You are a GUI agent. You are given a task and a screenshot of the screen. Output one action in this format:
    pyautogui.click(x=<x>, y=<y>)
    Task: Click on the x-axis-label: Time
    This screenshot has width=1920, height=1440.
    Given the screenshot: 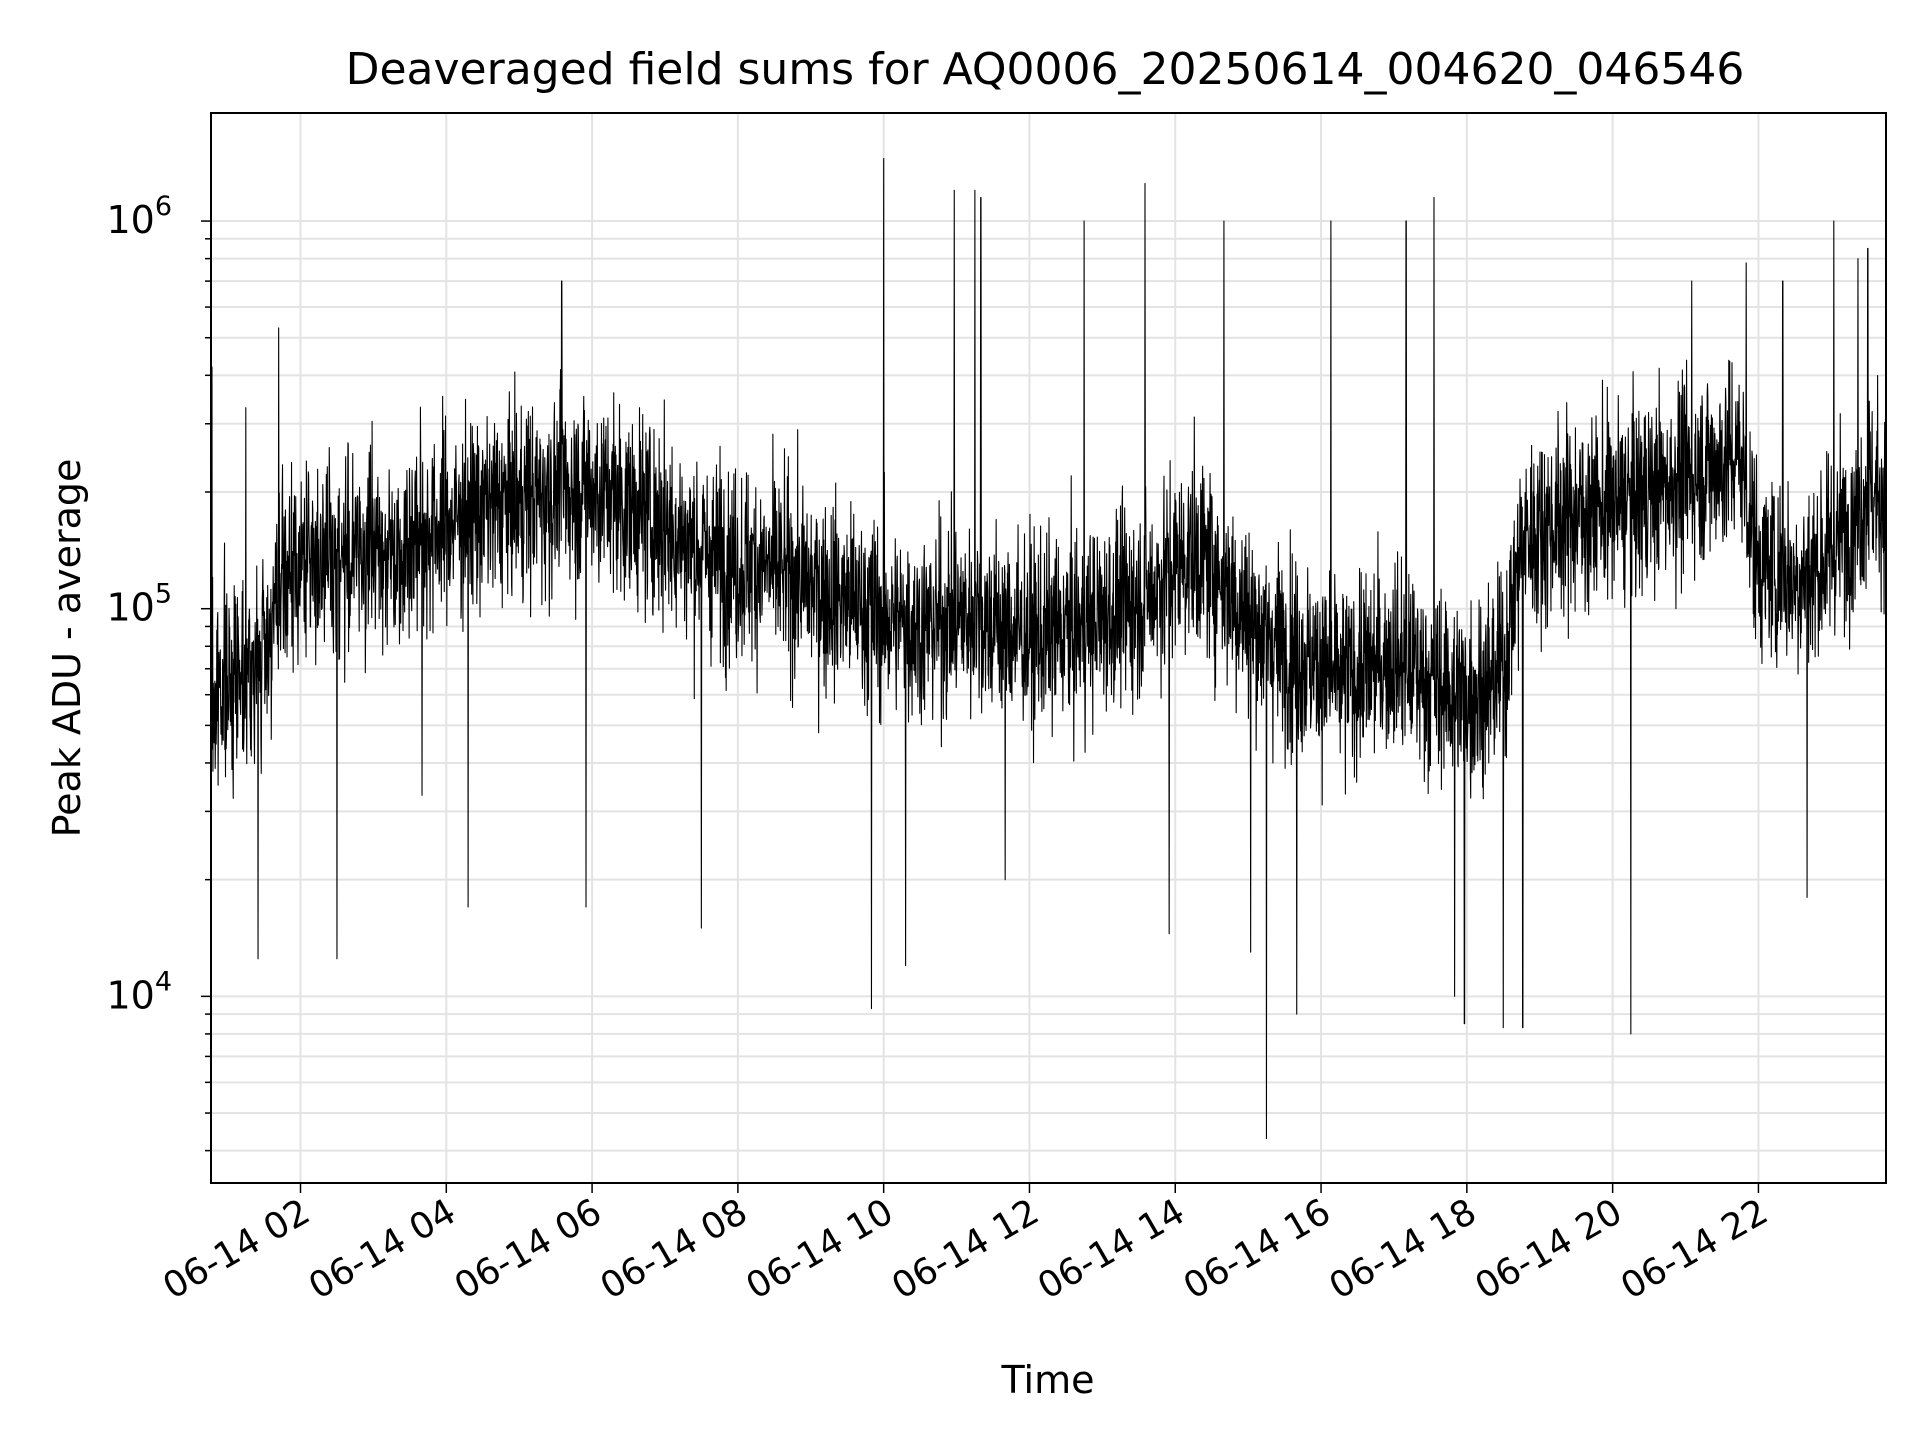 What is the action you would take?
    pyautogui.click(x=1048, y=1380)
    